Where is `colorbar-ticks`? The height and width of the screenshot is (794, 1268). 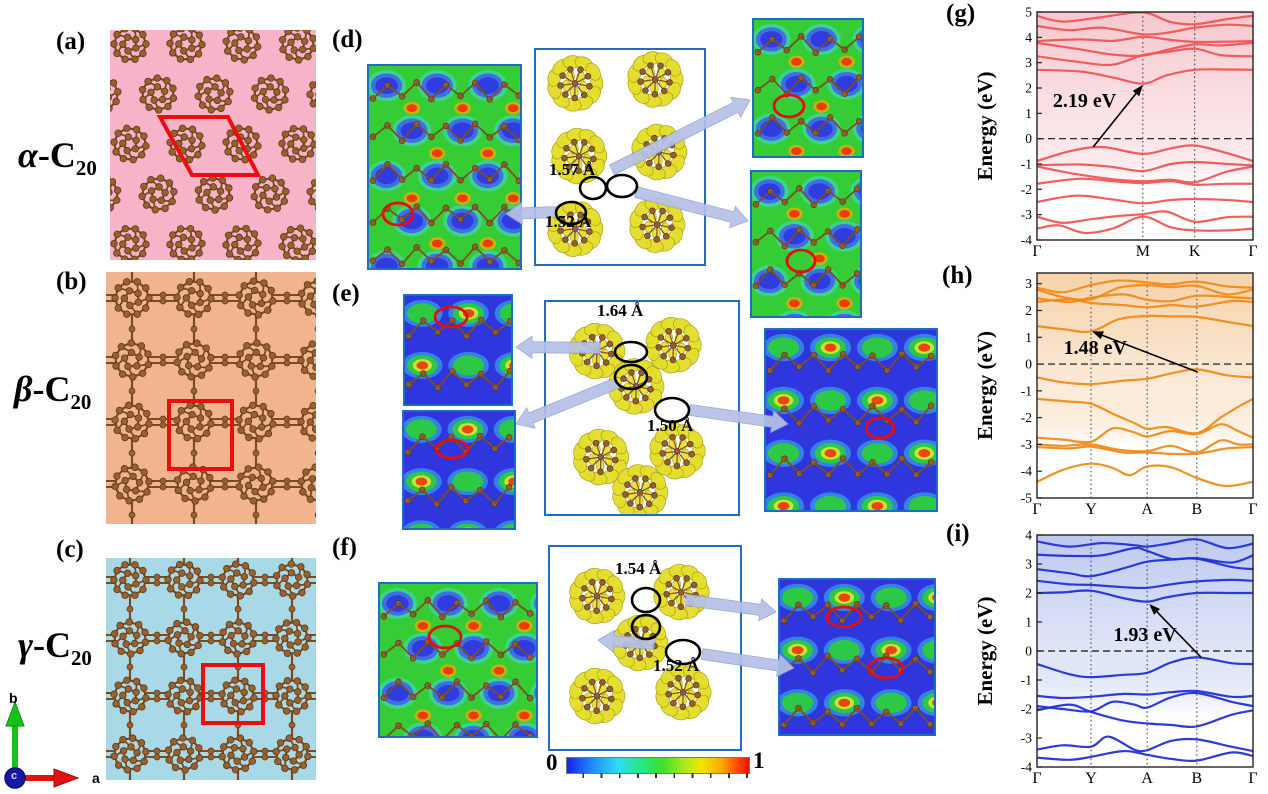
colorbar-ticks is located at coordinates (657, 775).